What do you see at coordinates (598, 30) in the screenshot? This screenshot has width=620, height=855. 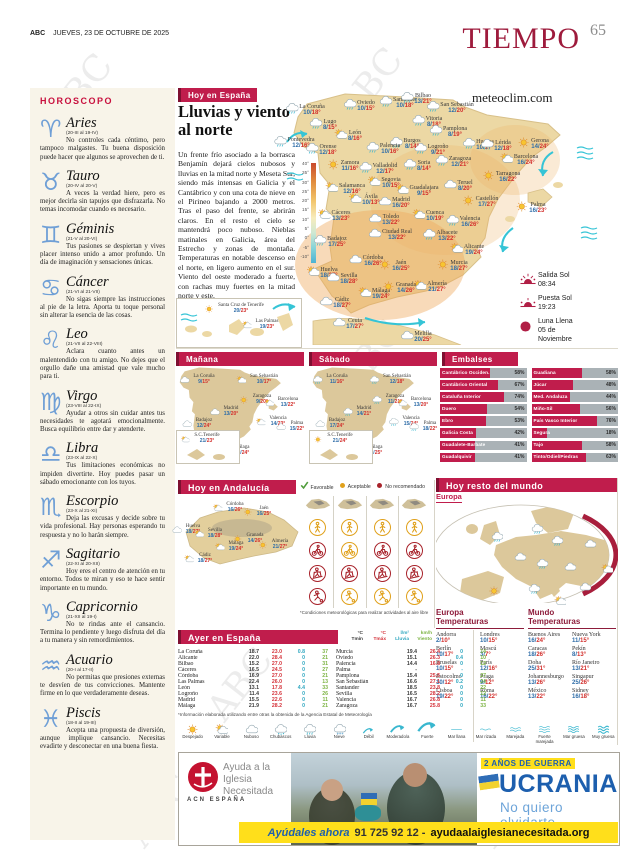 I see `page-number: 65` at bounding box center [598, 30].